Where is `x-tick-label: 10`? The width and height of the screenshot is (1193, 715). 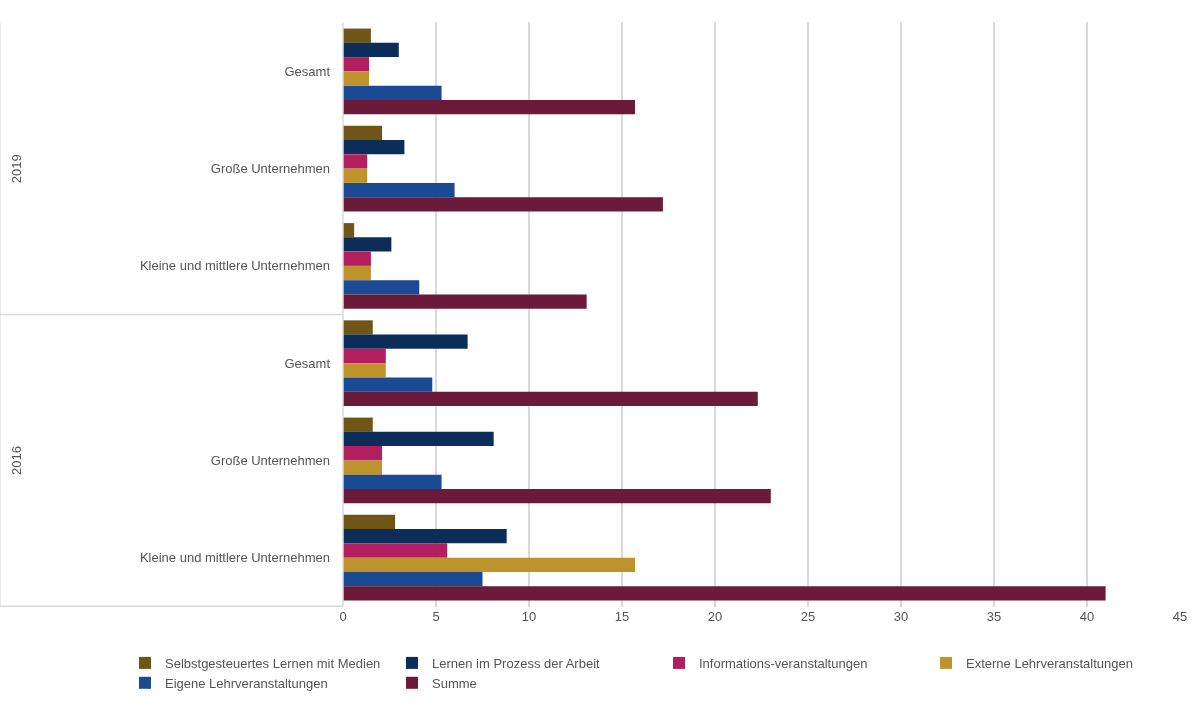 x-tick-label: 10 is located at coordinates (529, 616).